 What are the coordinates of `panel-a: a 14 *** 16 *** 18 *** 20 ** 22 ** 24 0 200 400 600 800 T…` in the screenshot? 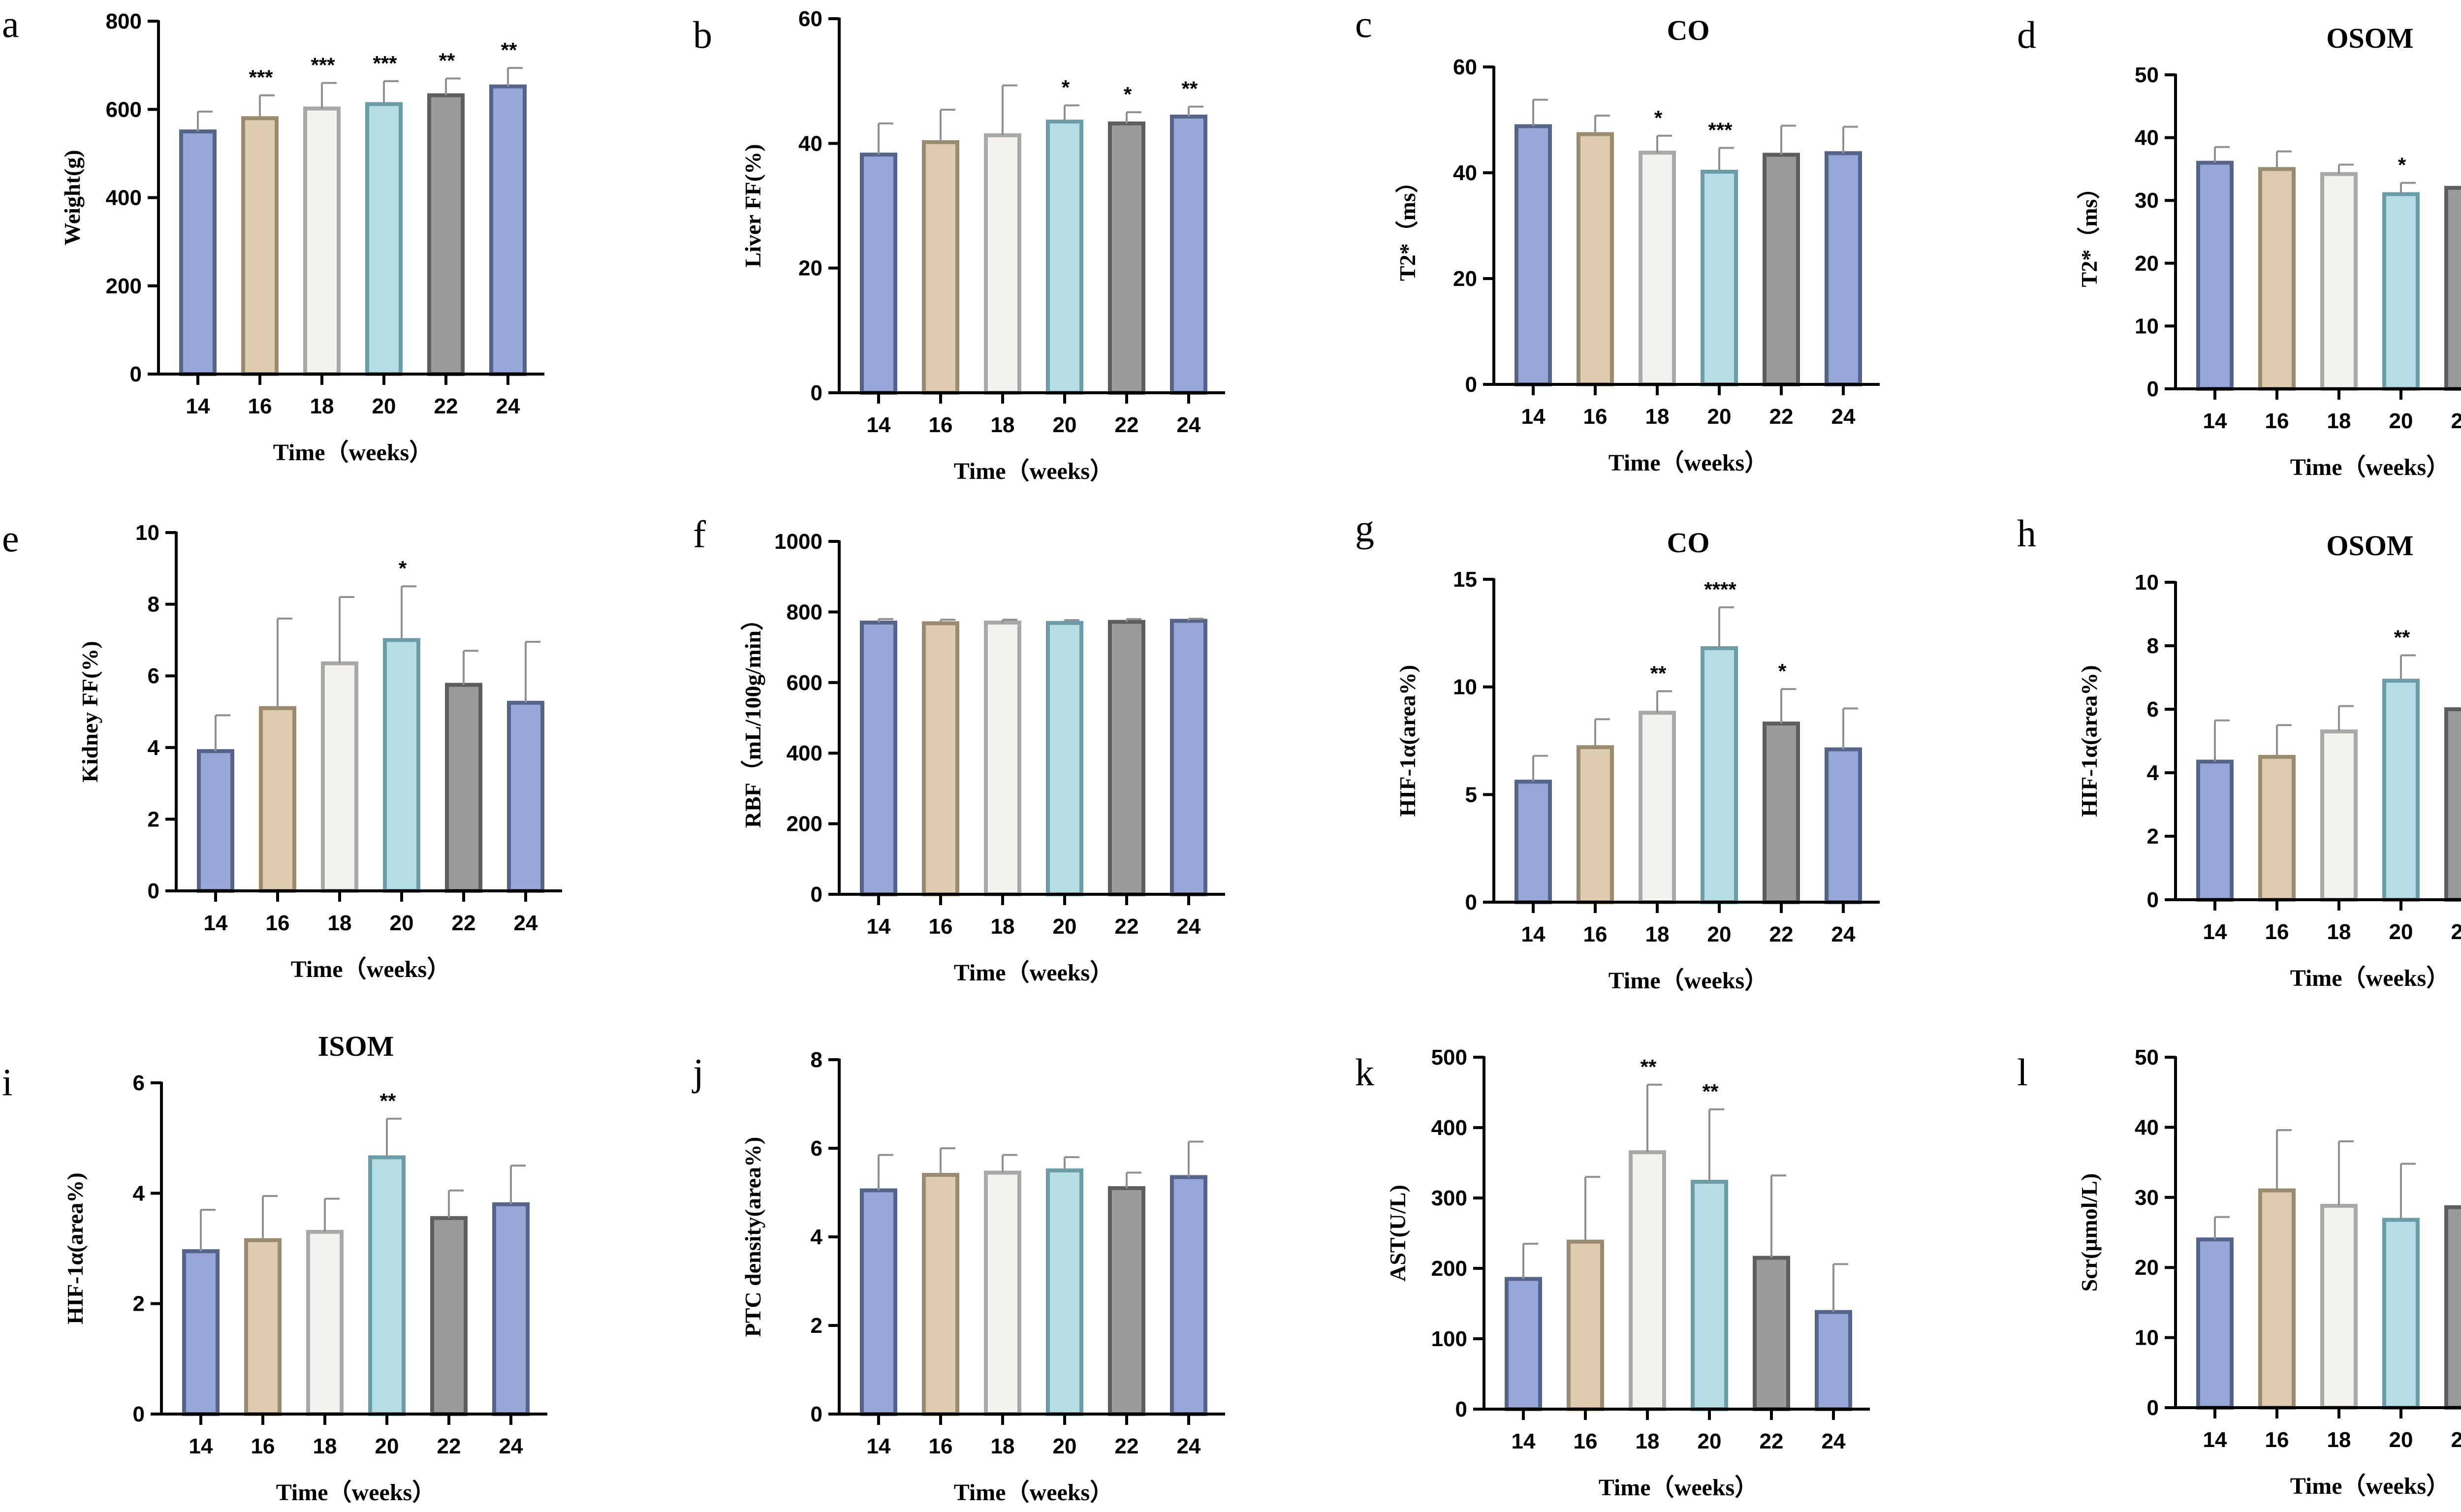 It's located at (273, 234).